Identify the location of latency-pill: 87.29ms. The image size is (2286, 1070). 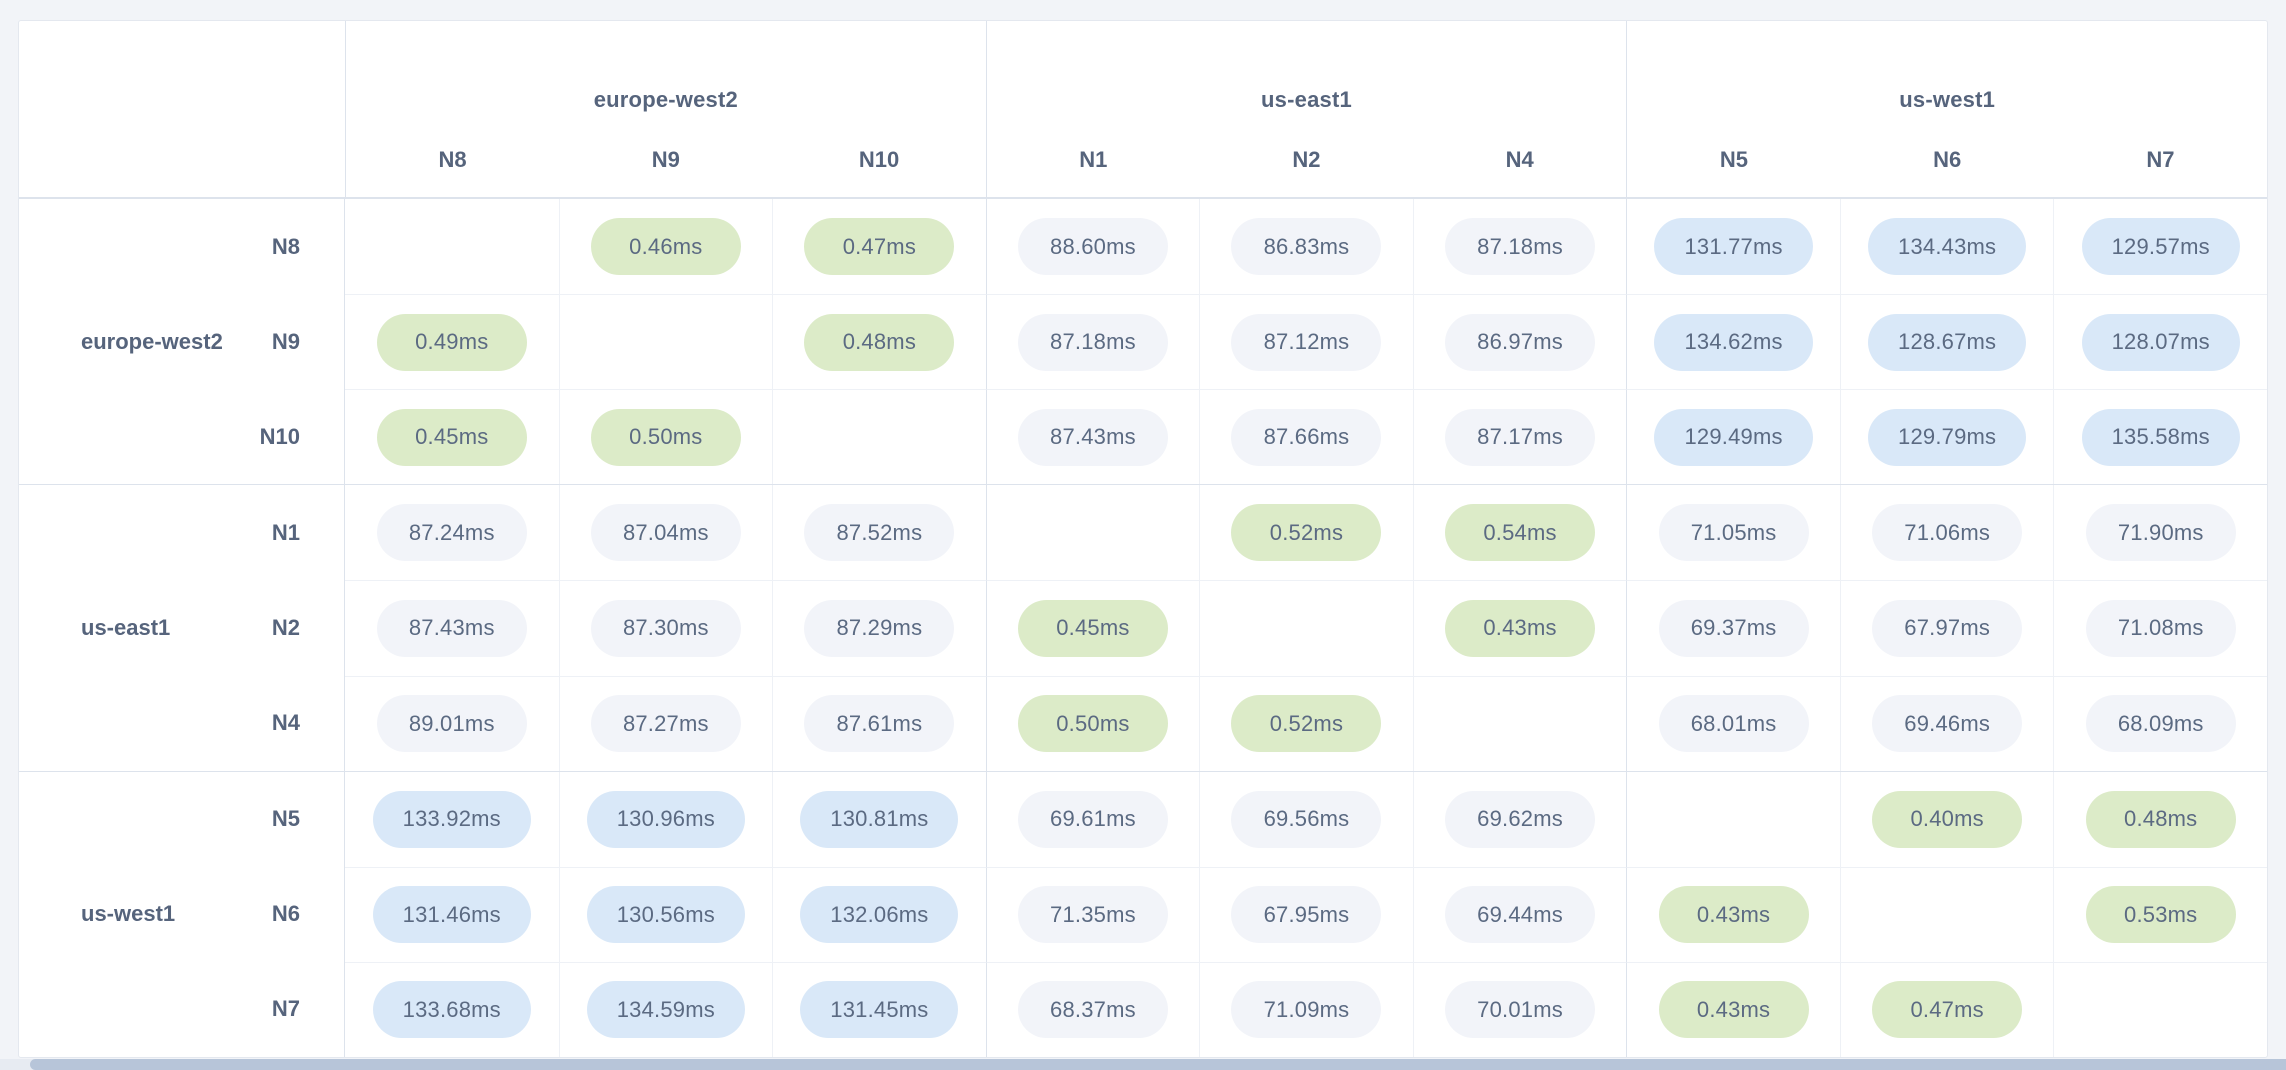
(879, 628).